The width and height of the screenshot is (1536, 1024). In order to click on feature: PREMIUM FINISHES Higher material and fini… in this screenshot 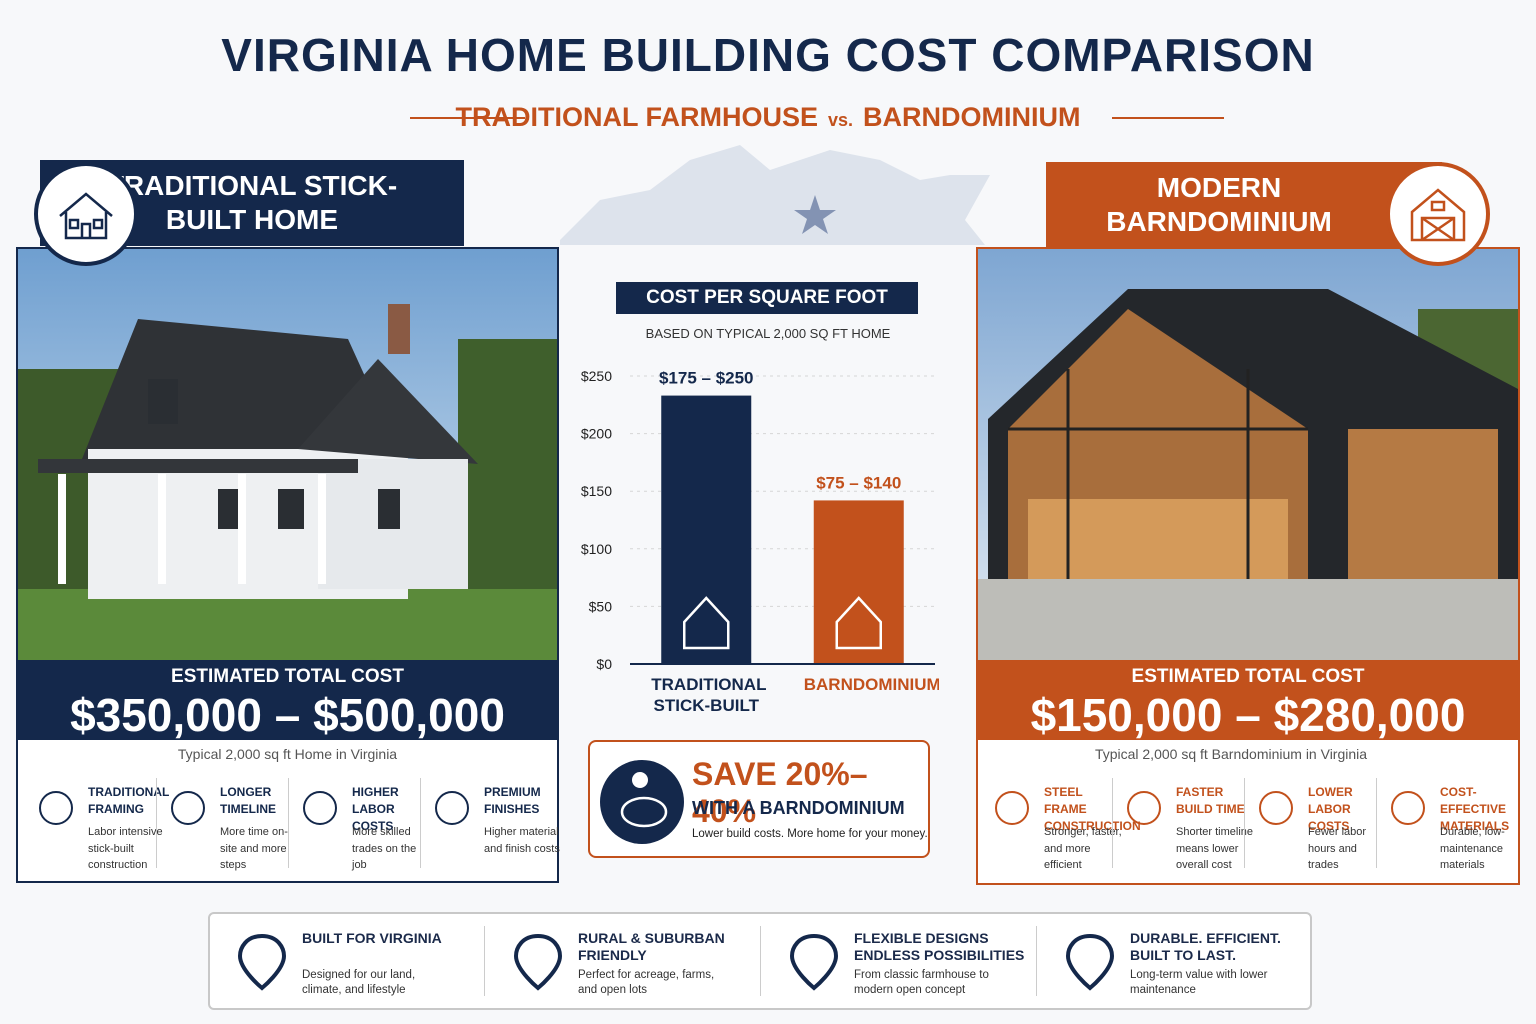, I will do `click(490, 826)`.